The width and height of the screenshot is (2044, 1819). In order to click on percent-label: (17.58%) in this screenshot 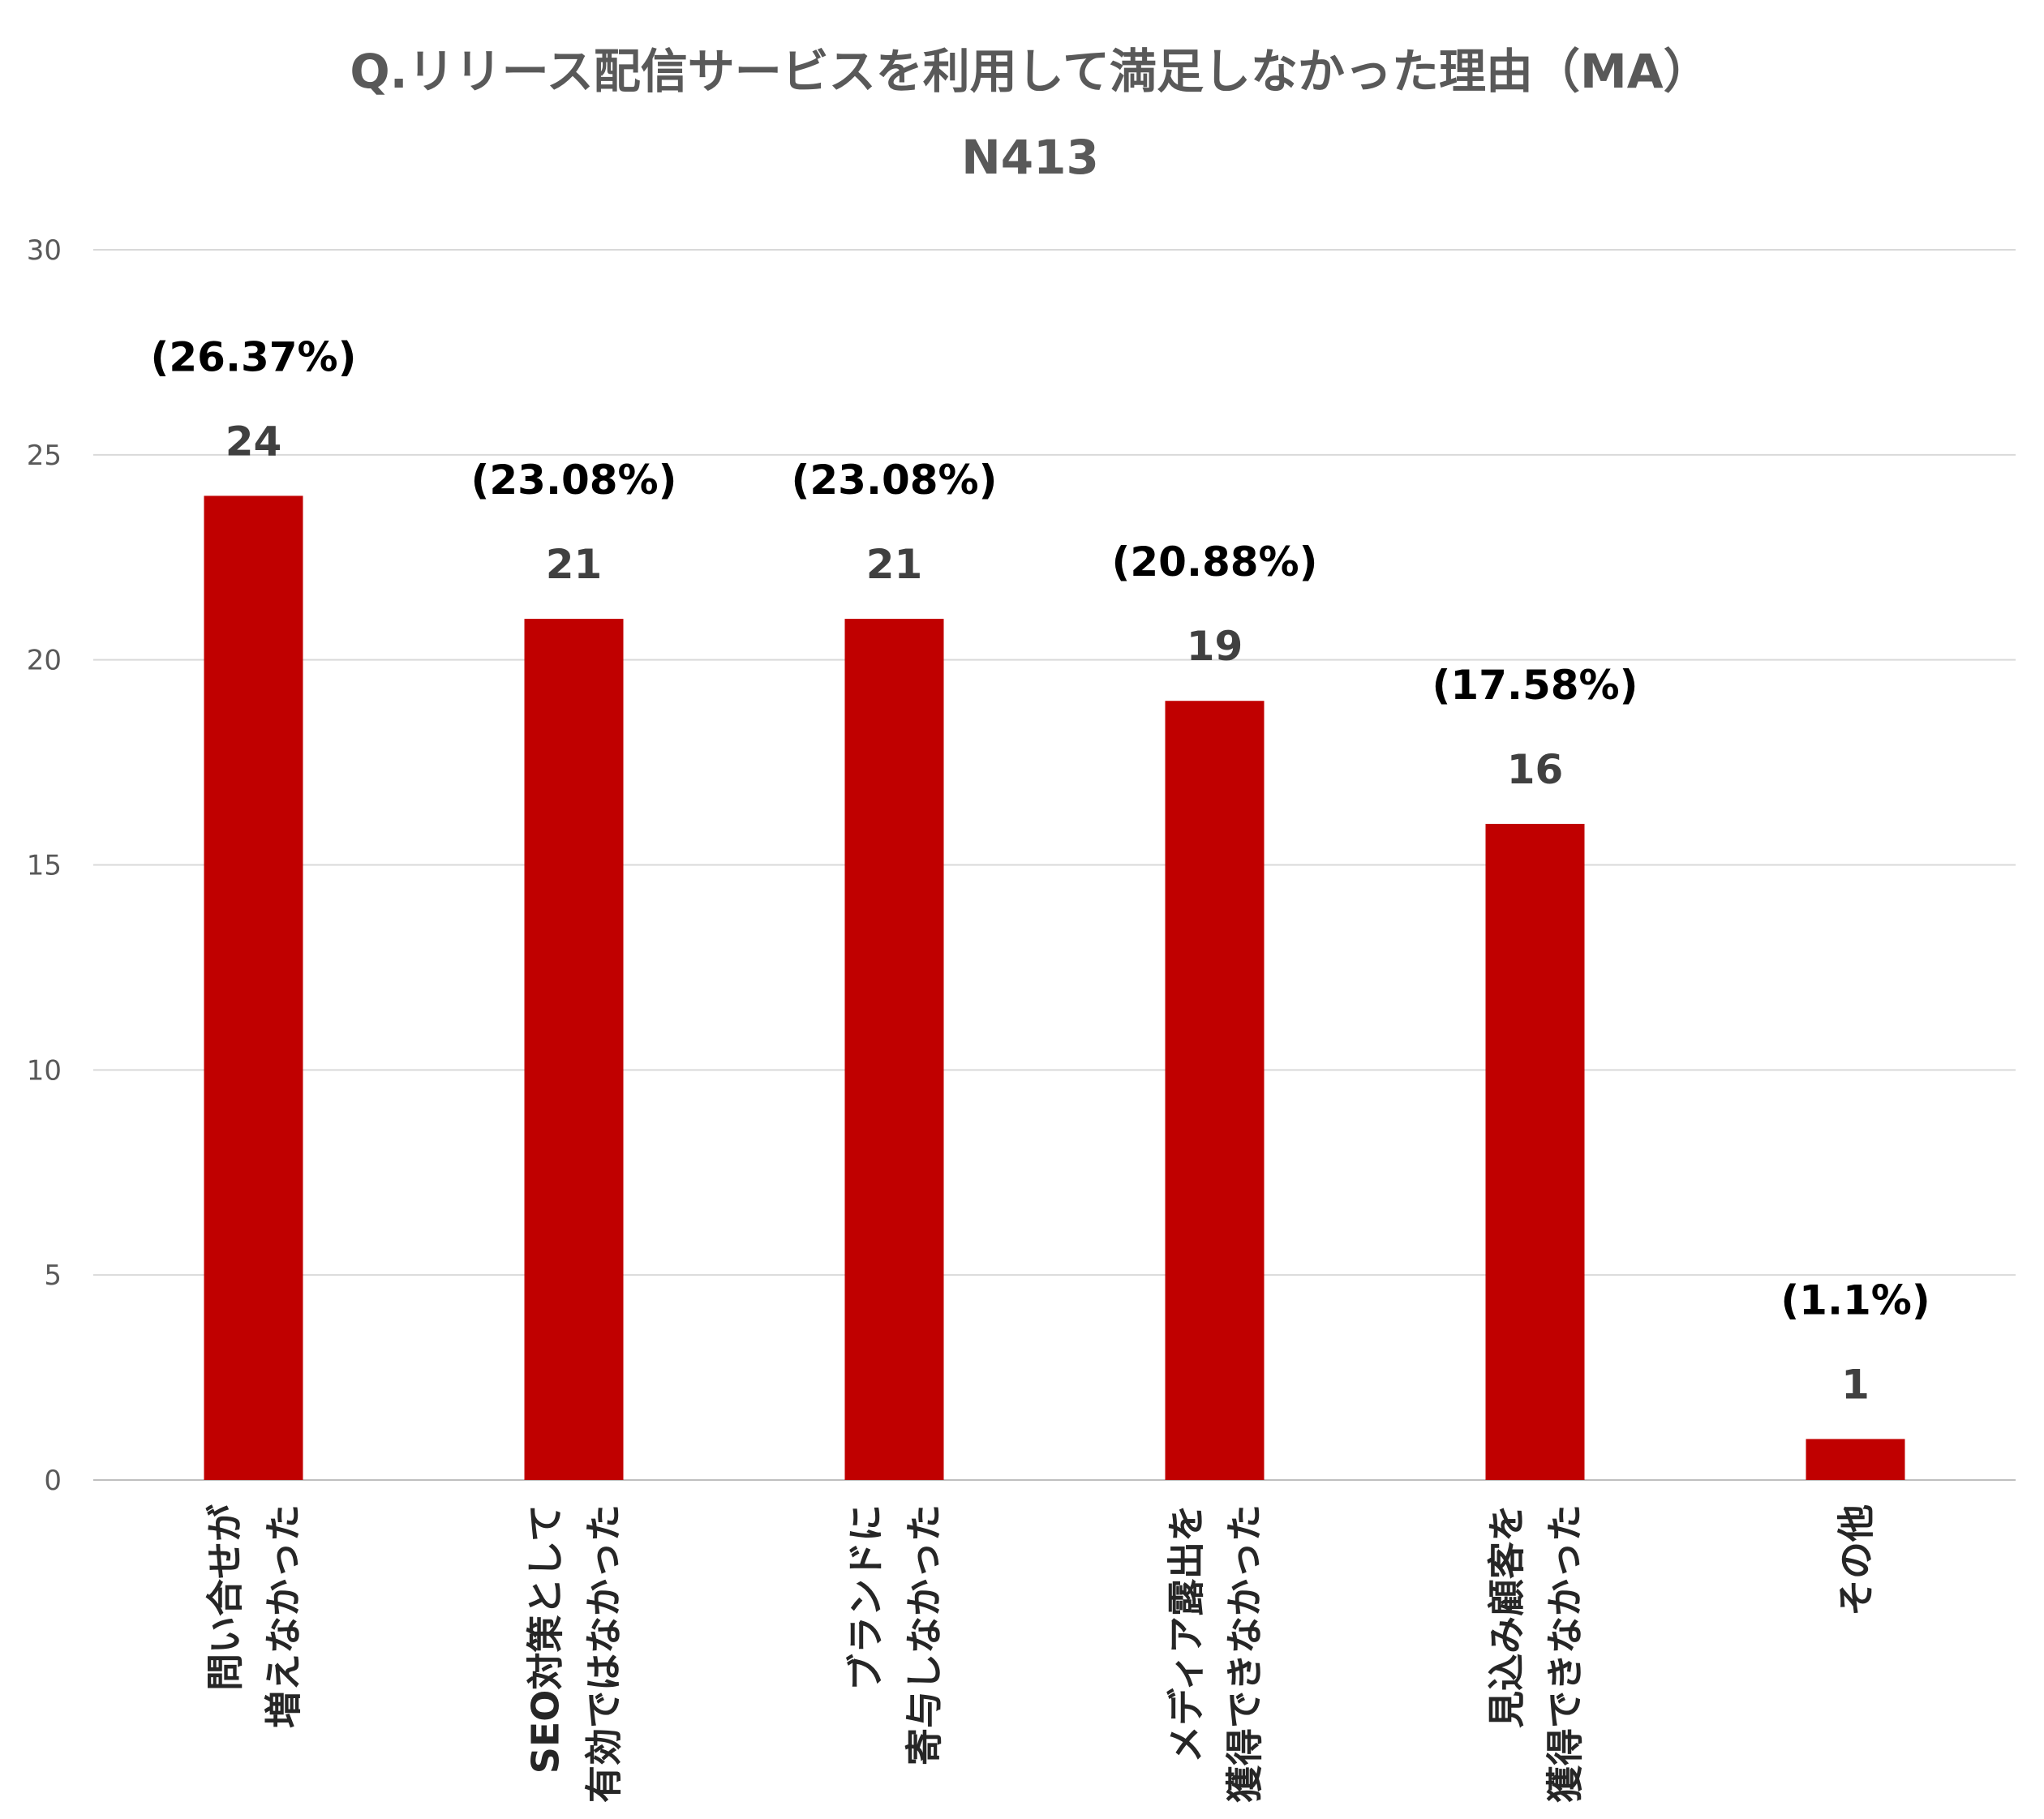, I will do `click(1535, 686)`.